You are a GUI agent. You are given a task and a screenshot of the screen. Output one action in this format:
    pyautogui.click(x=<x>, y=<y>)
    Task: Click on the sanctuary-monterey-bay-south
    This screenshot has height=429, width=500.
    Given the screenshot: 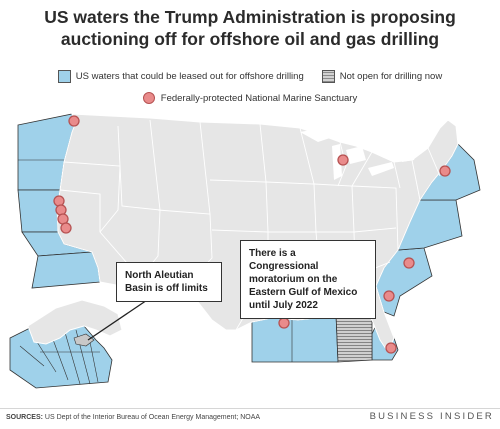 What is the action you would take?
    pyautogui.click(x=66, y=228)
    